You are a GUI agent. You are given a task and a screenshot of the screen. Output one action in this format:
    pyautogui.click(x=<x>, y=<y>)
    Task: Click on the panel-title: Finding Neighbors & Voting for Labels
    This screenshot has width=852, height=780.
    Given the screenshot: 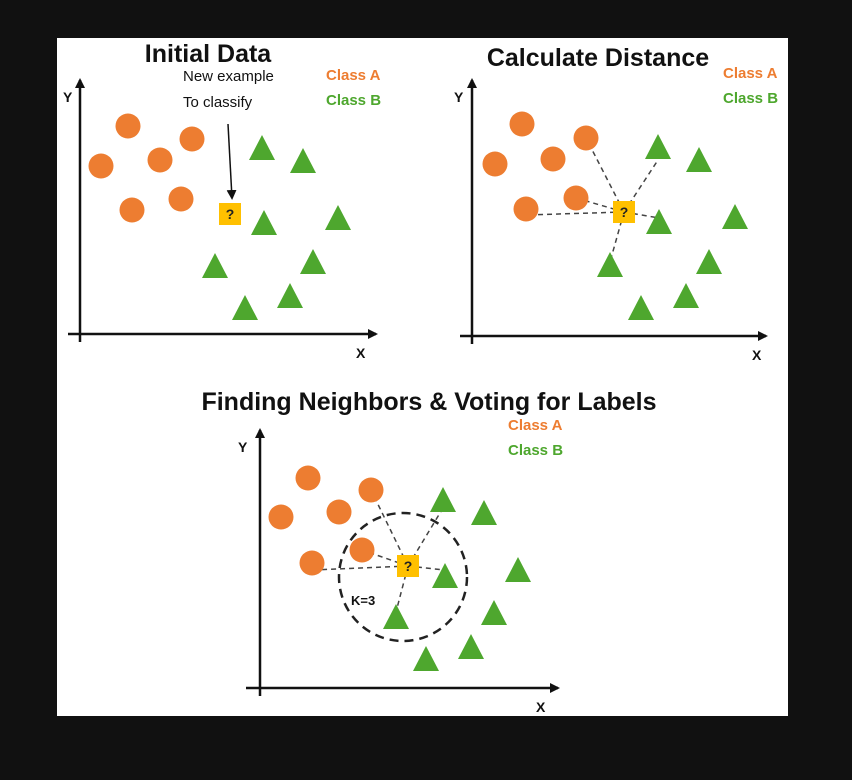 What is the action you would take?
    pyautogui.click(x=428, y=402)
    